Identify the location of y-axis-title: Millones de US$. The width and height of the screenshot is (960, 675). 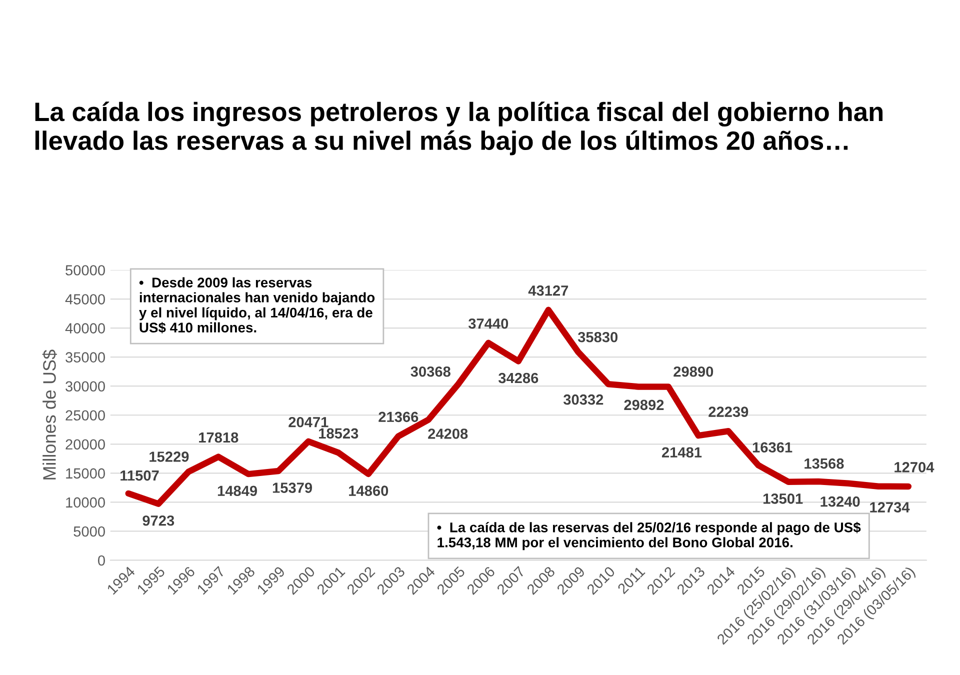
(49, 415).